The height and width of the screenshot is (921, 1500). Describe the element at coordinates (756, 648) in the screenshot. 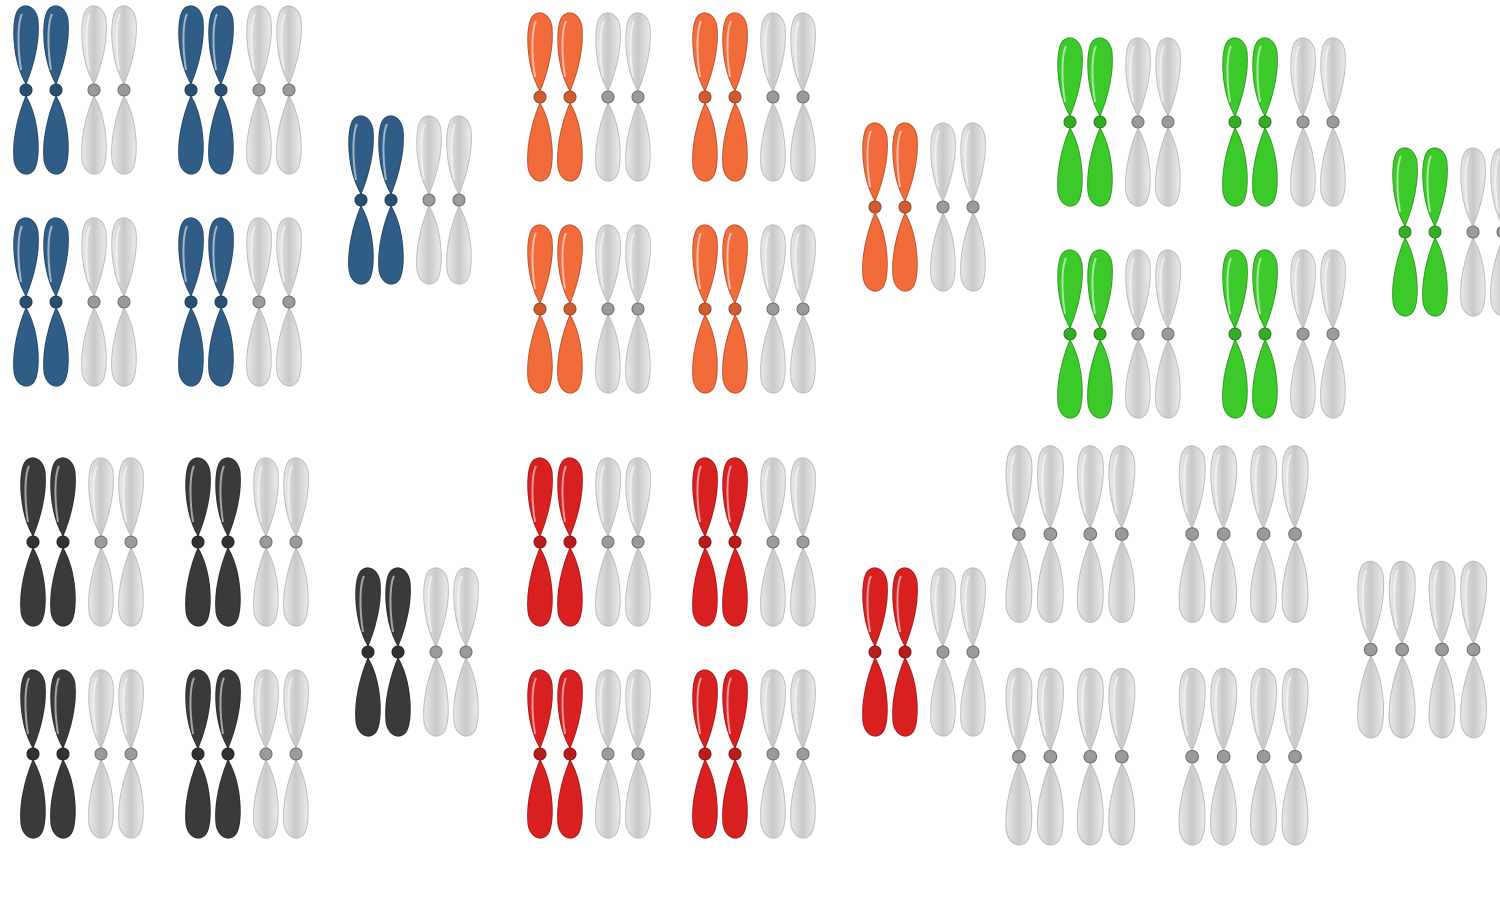

I see `red-set-group` at that location.